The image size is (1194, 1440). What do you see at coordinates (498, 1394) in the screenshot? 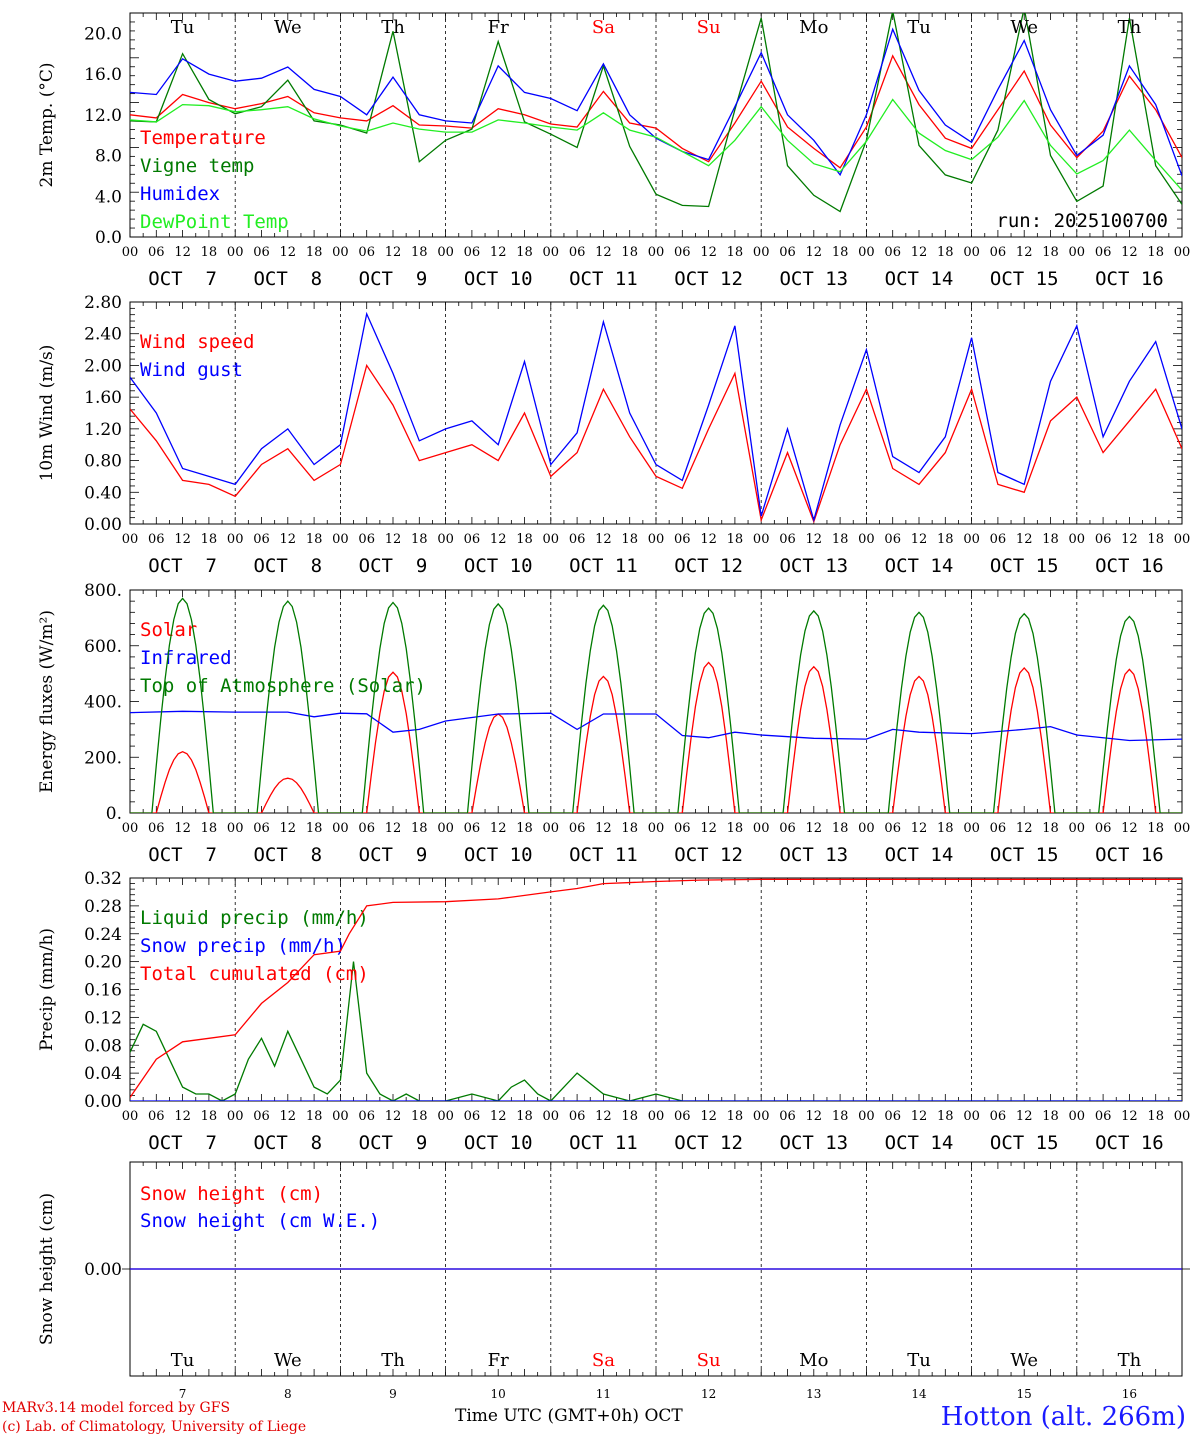
I see `day-number-label: 10` at bounding box center [498, 1394].